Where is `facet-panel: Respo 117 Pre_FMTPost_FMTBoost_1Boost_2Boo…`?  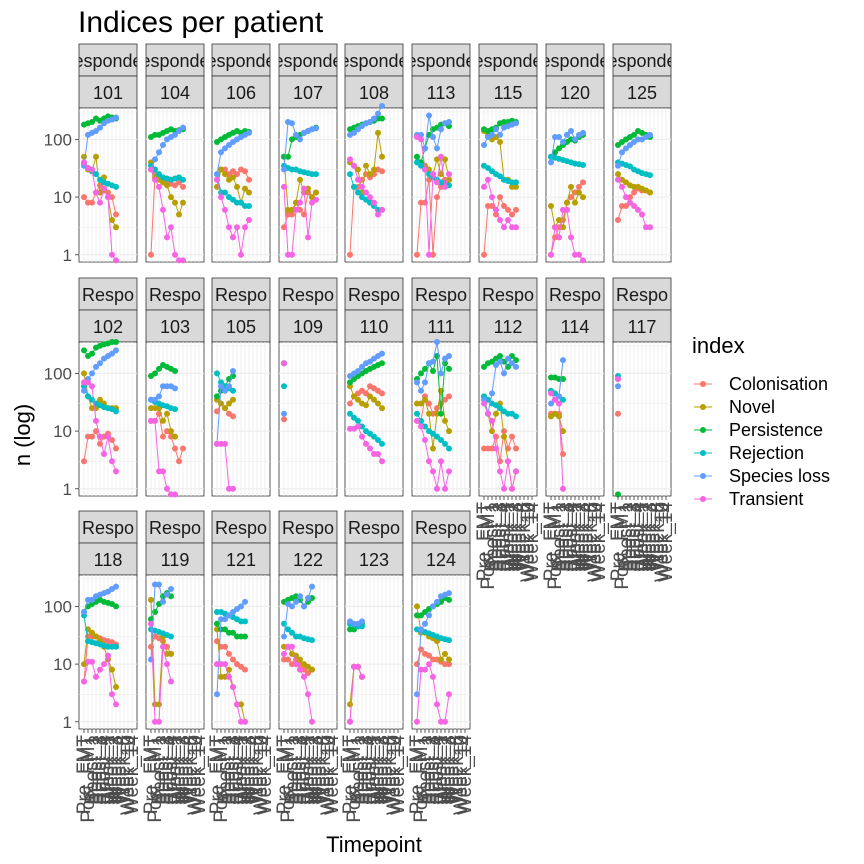 facet-panel: Respo 117 Pre_FMTPost_FMTBoost_1Boost_2Boo… is located at coordinates (642, 433).